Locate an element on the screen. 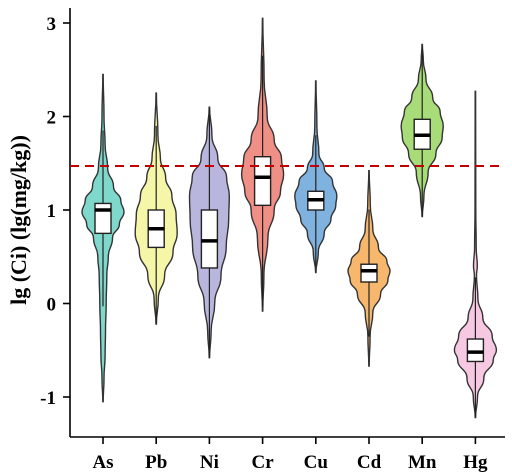  box-hg is located at coordinates (475, 350).